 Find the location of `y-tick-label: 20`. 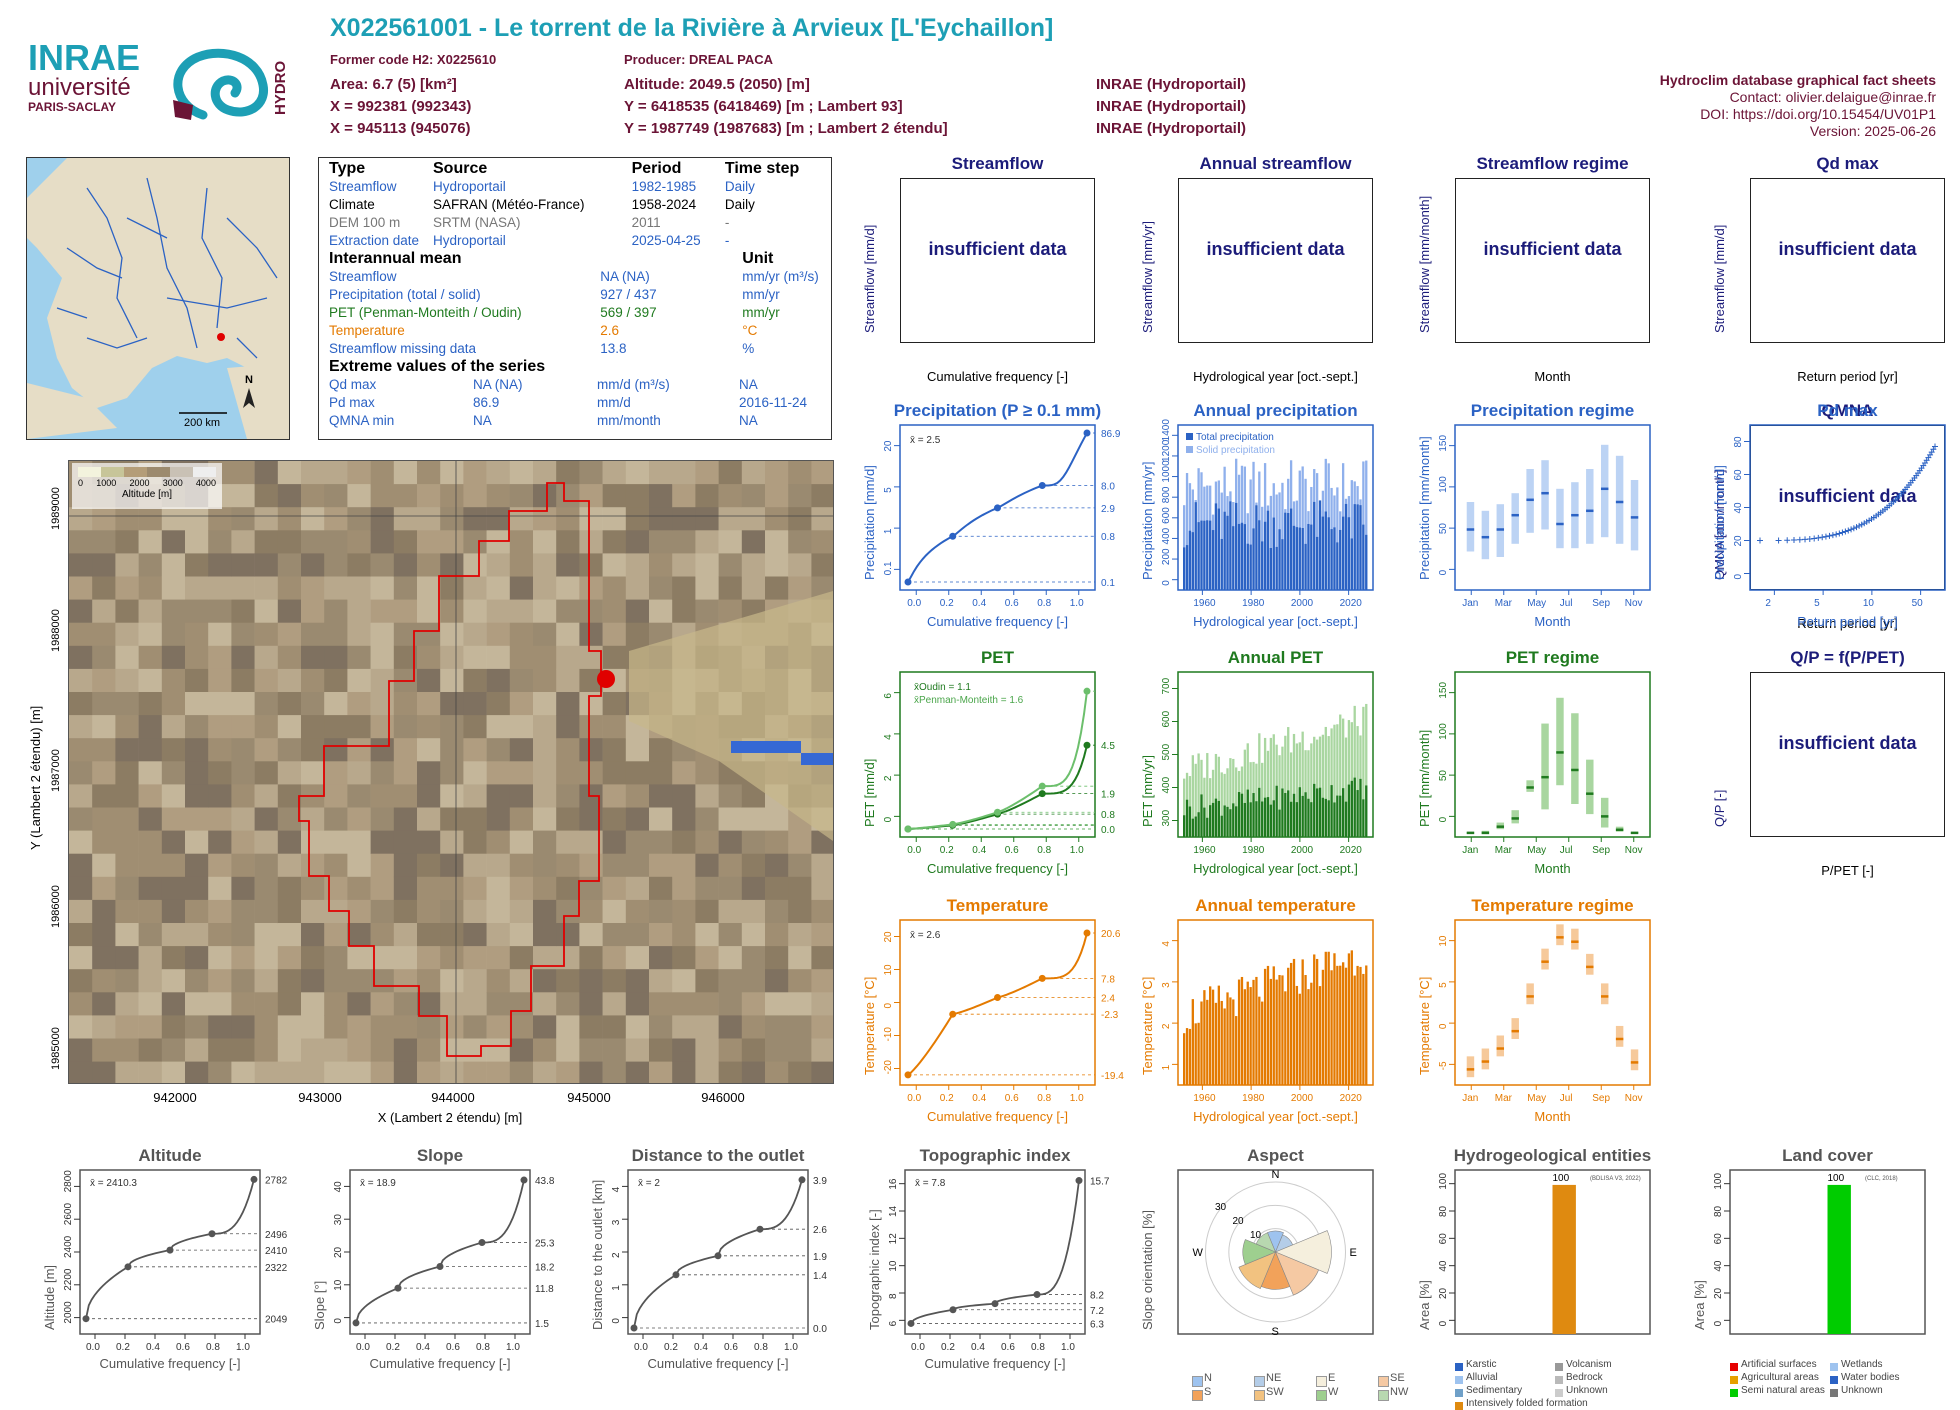

y-tick-label: 20 is located at coordinates (1718, 1293).